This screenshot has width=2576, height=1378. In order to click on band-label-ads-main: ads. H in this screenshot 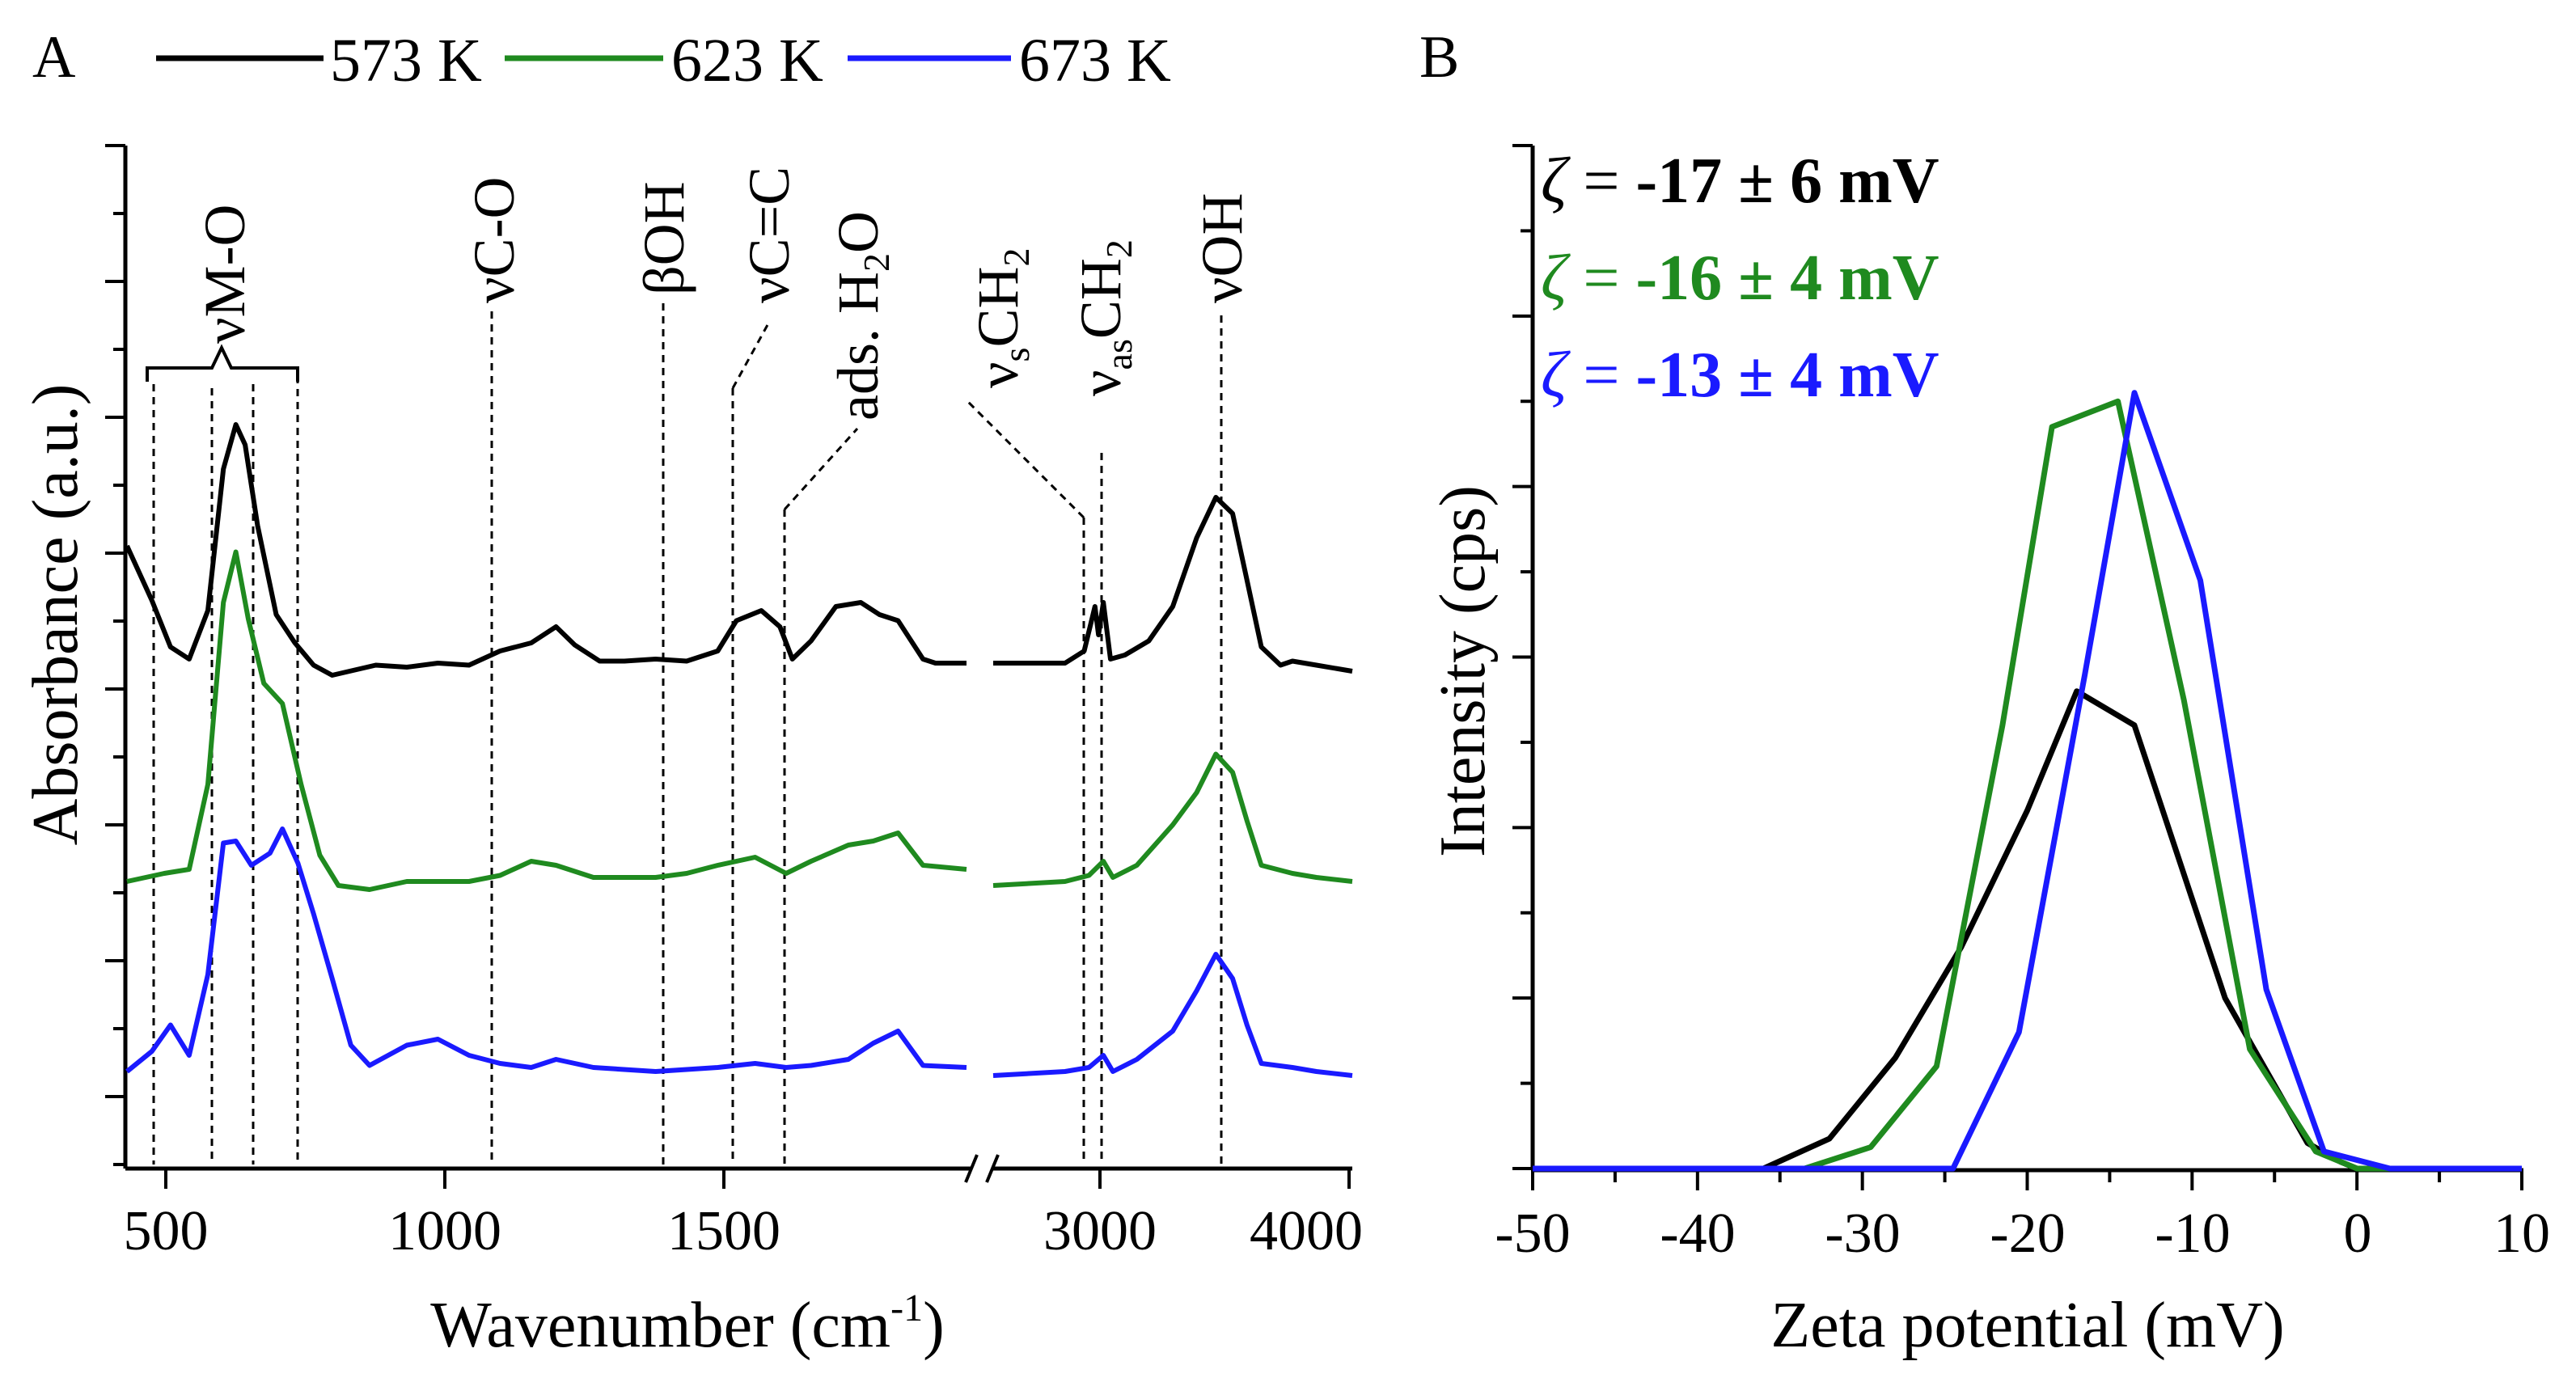, I will do `click(858, 346)`.